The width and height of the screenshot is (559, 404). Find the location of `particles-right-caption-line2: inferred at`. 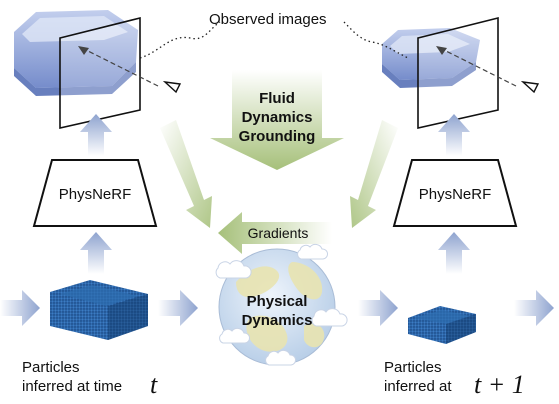

particles-right-caption-line2: inferred at is located at coordinates (418, 386).